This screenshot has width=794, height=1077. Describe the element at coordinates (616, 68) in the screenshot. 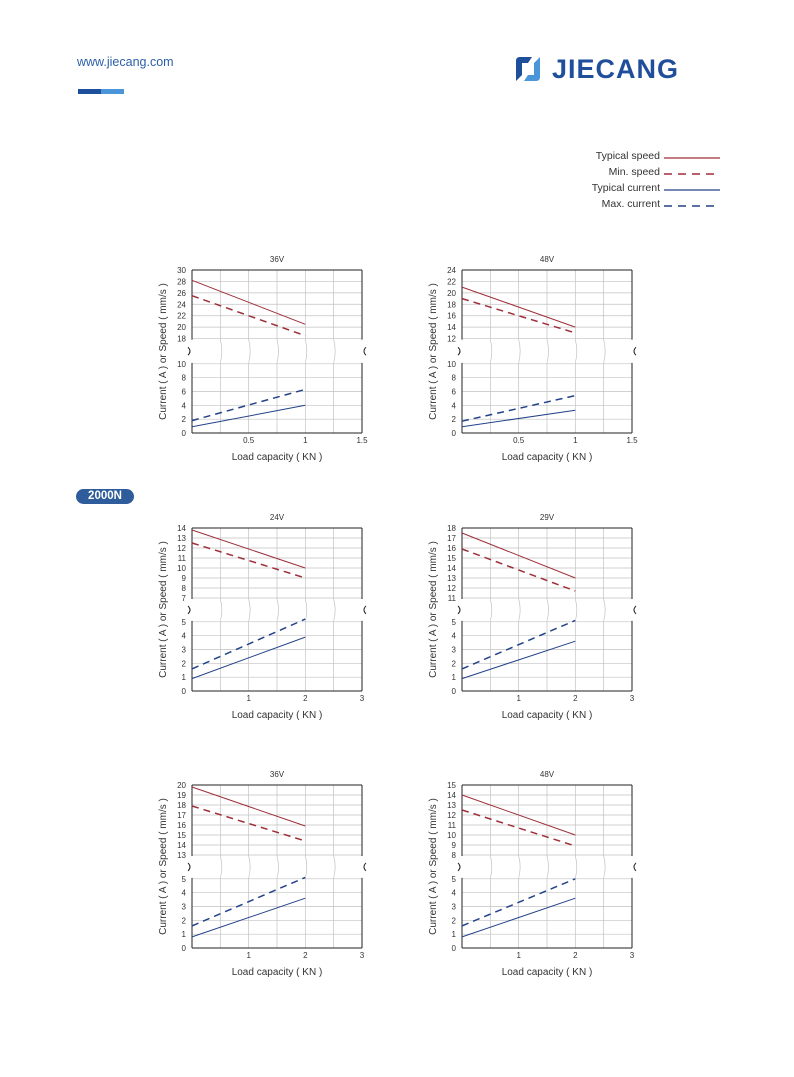

I see `brand-name: JIECANG` at that location.